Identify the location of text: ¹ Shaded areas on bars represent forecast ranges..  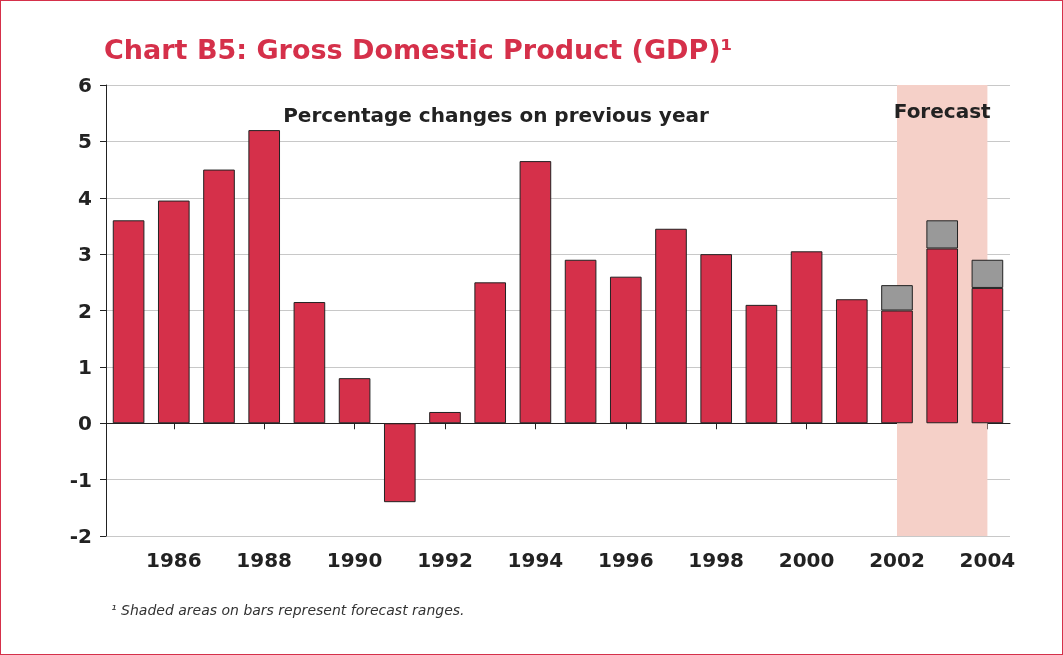
(288, 610).